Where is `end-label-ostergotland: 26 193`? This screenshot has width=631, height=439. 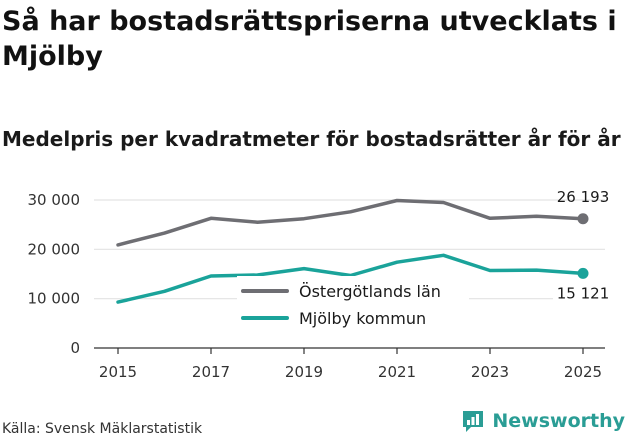
end-label-ostergotland: 26 193 is located at coordinates (583, 197).